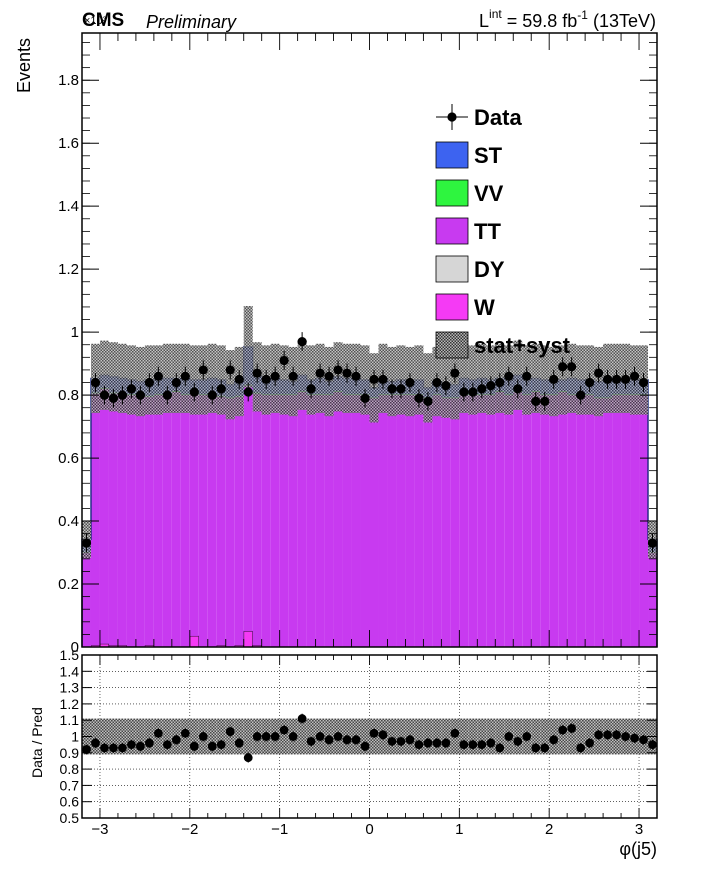 The image size is (716, 872). I want to click on x-tick-label-4: 1, so click(459, 829).